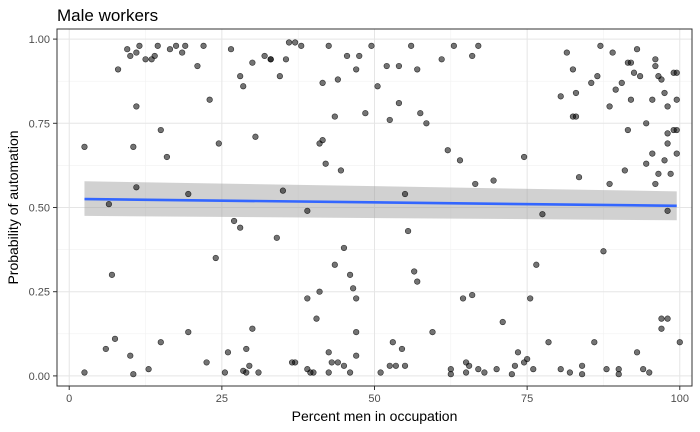 The width and height of the screenshot is (700, 432). What do you see at coordinates (374, 399) in the screenshot?
I see `x-tick-label: 50` at bounding box center [374, 399].